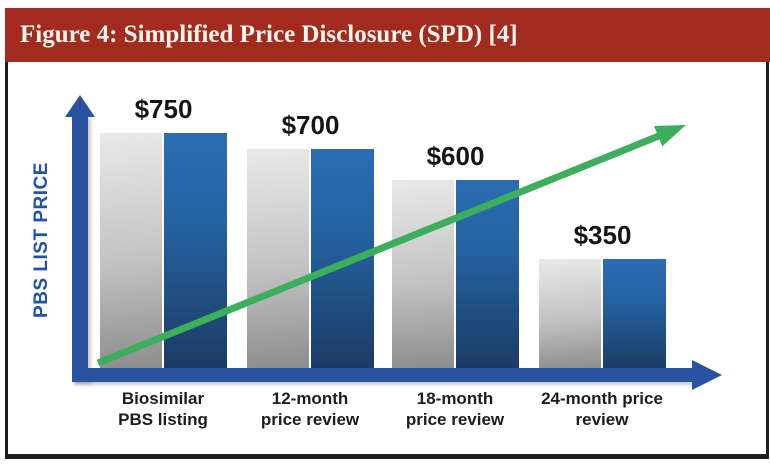 This screenshot has height=466, width=770. I want to click on y-axis-arrowhead-icon, so click(80, 106).